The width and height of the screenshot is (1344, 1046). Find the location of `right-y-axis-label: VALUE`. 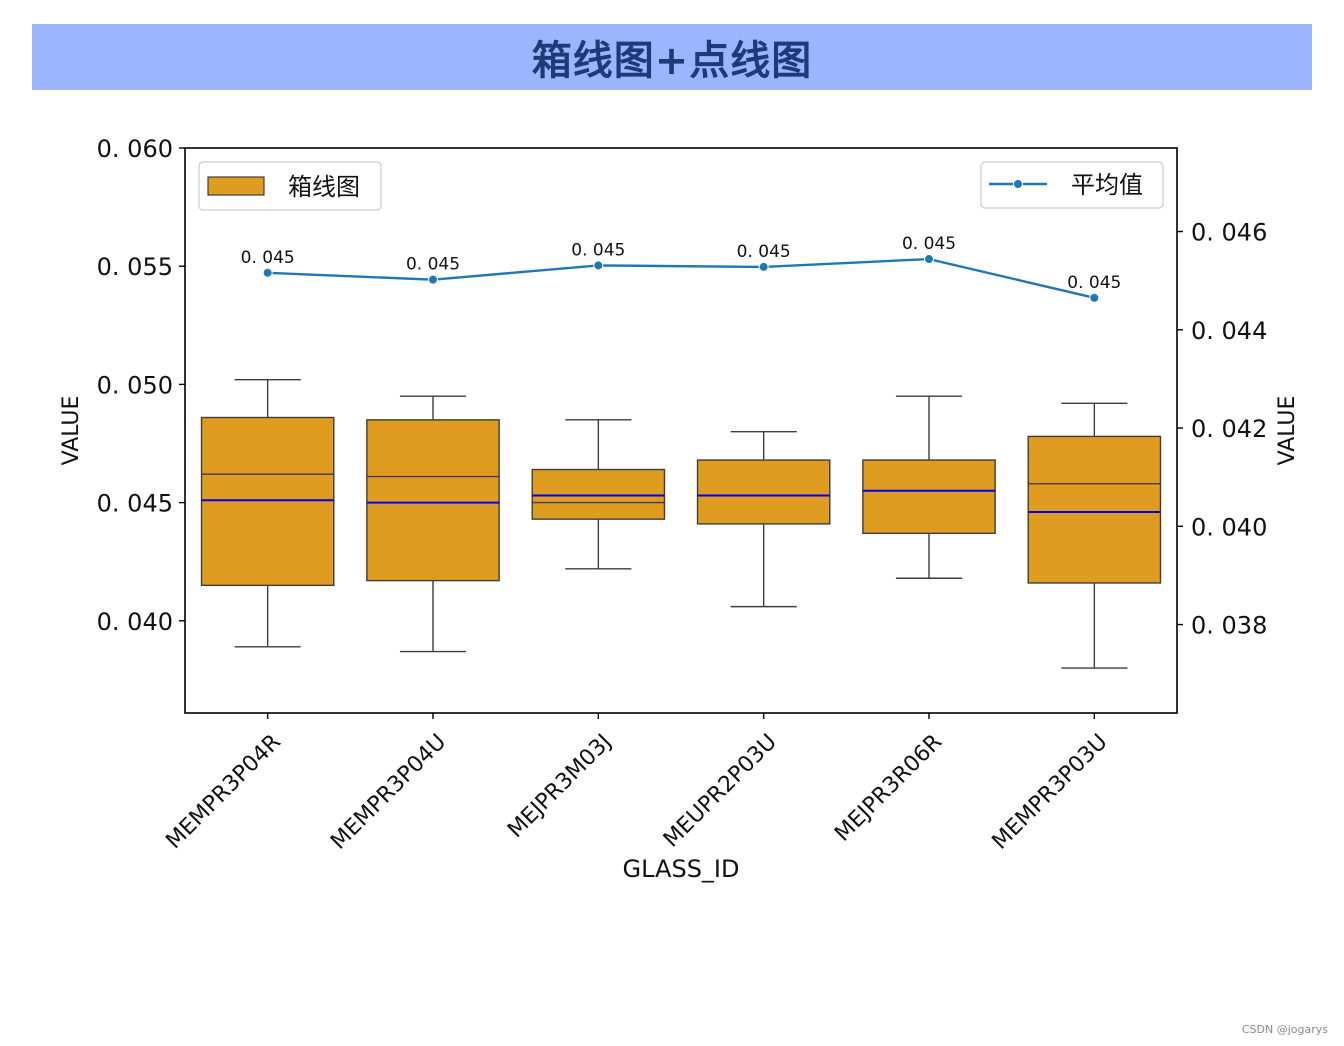

right-y-axis-label: VALUE is located at coordinates (1287, 431).